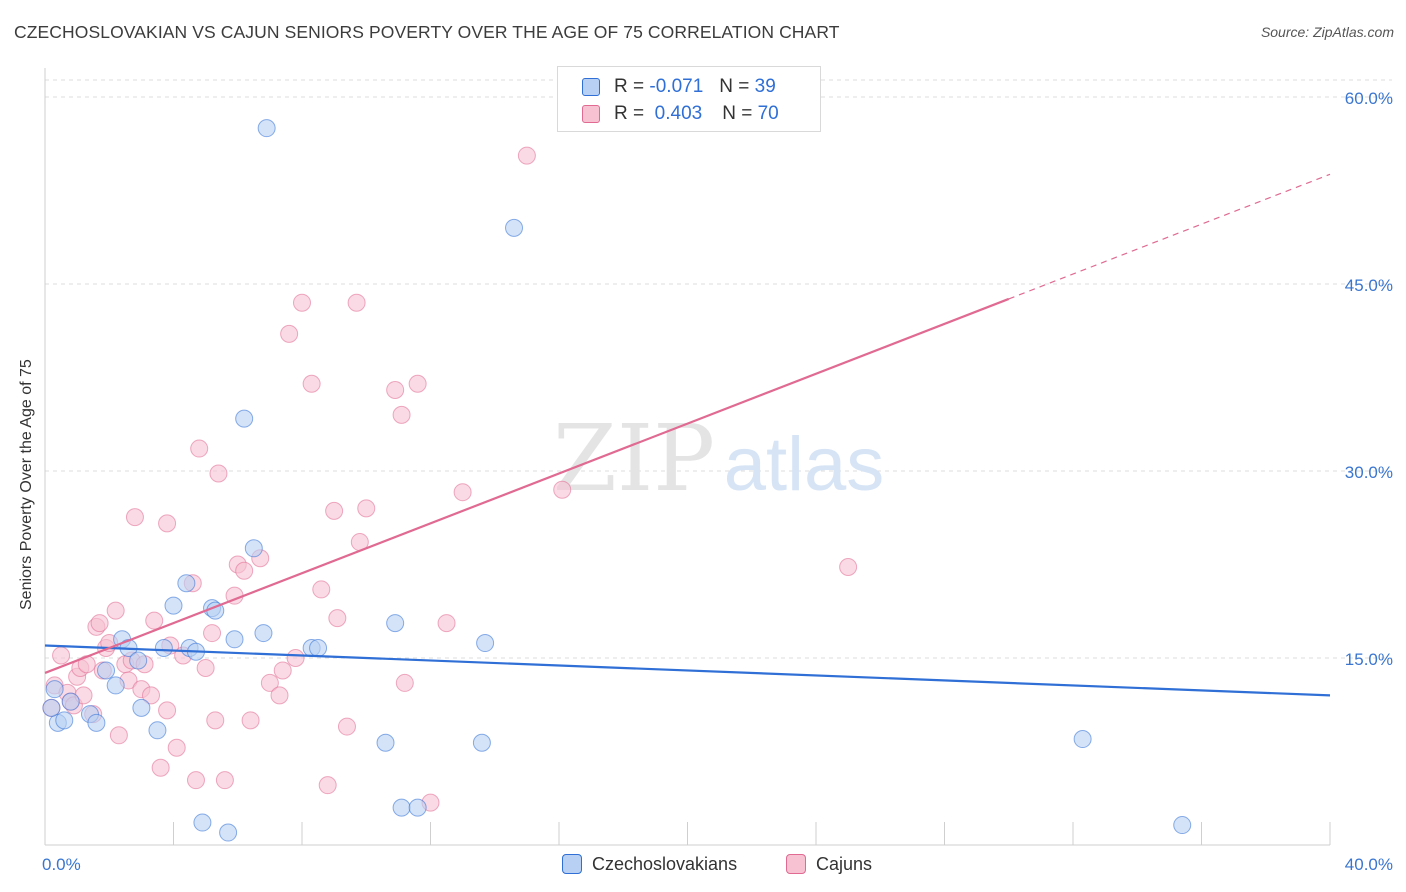  Describe the element at coordinates (804, 464) in the screenshot. I see `watermark-atlas: atlas` at that location.